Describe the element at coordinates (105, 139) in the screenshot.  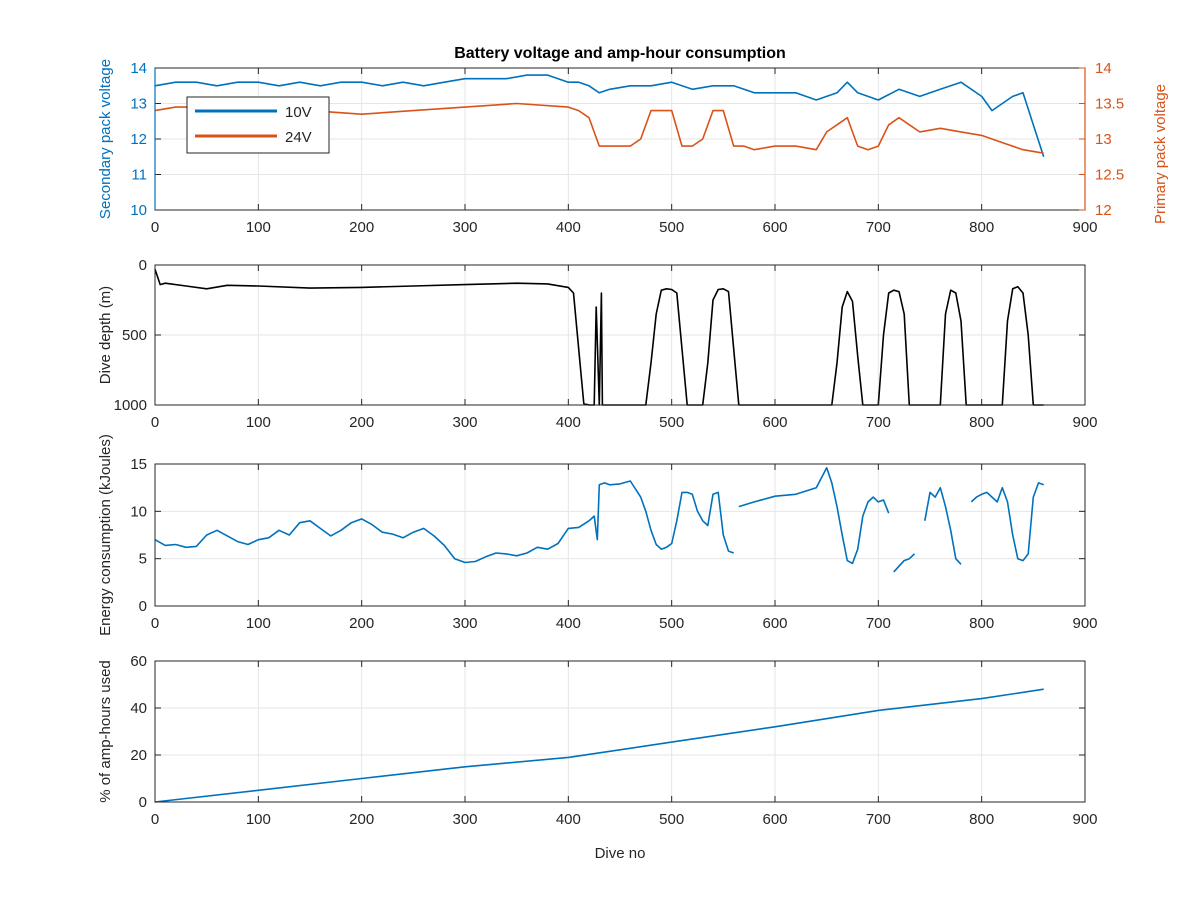
I see `y-axis-label: Secondary pack voltage` at that location.